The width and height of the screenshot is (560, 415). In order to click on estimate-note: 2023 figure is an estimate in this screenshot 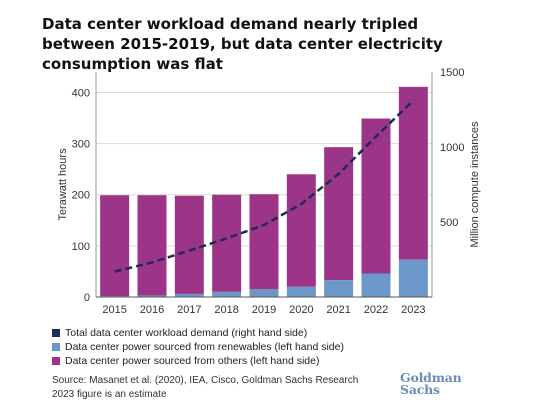, I will do `click(109, 394)`.